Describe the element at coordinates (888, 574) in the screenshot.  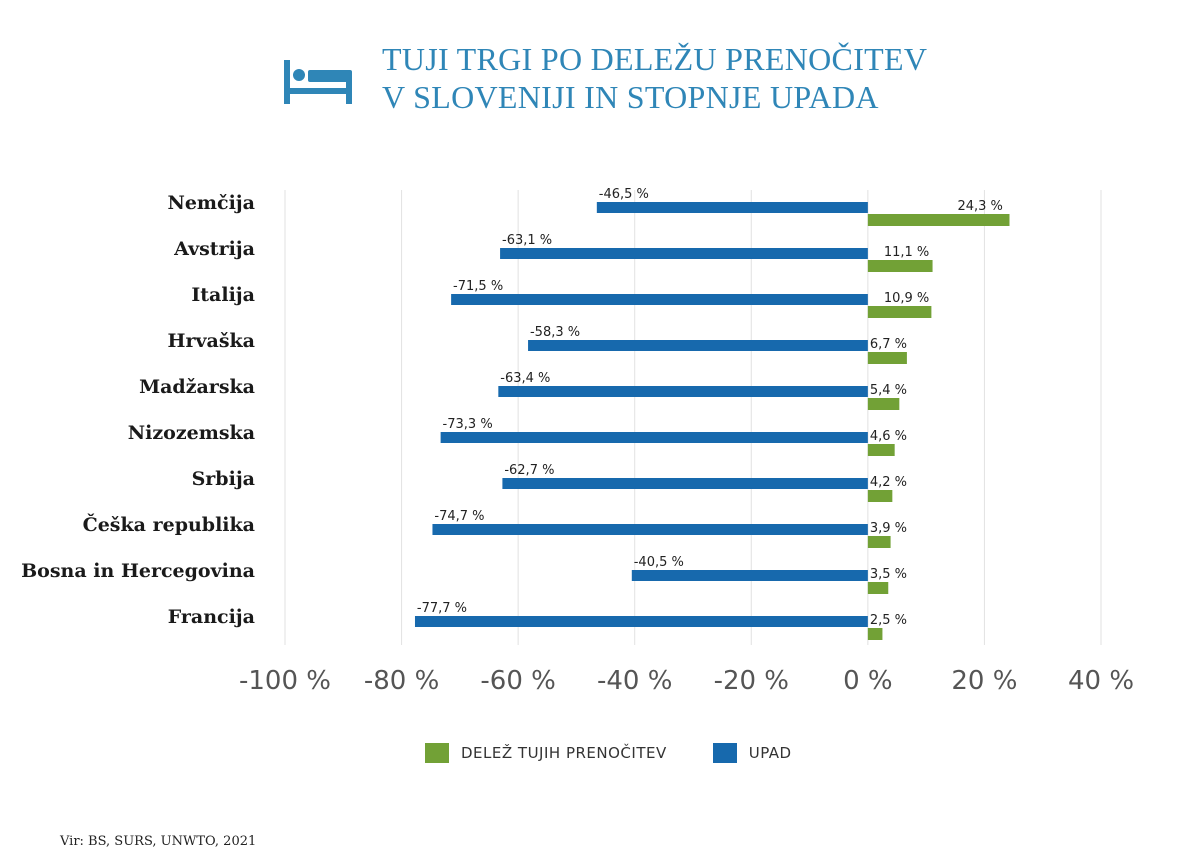
I see `bar-delez-label: 3,5 %` at that location.